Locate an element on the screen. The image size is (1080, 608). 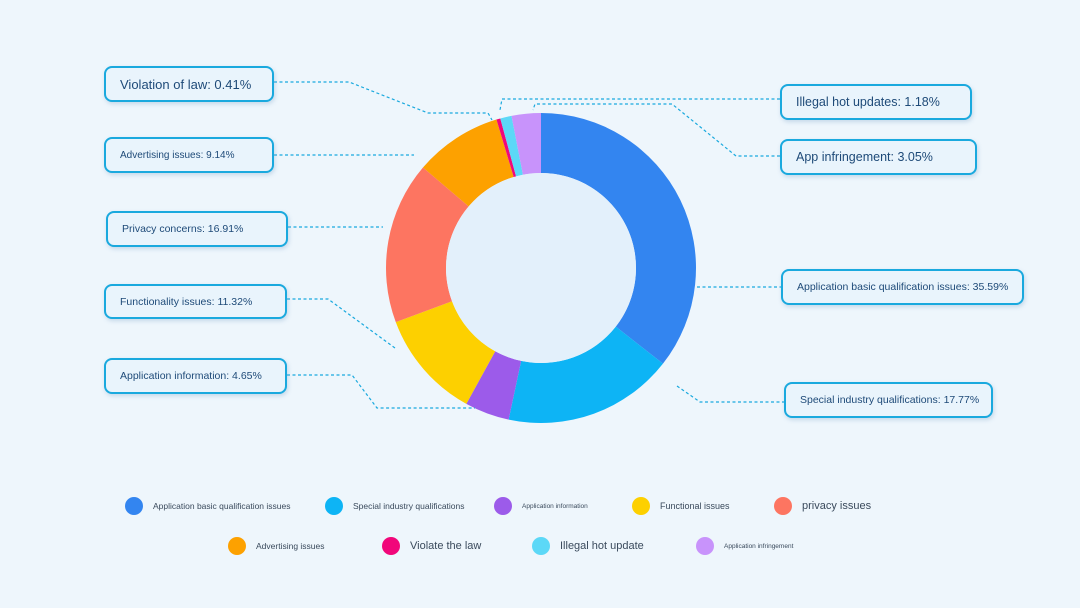
legend-item-illegal-hot-updates: Illegal hot update is located at coordinates (588, 546).